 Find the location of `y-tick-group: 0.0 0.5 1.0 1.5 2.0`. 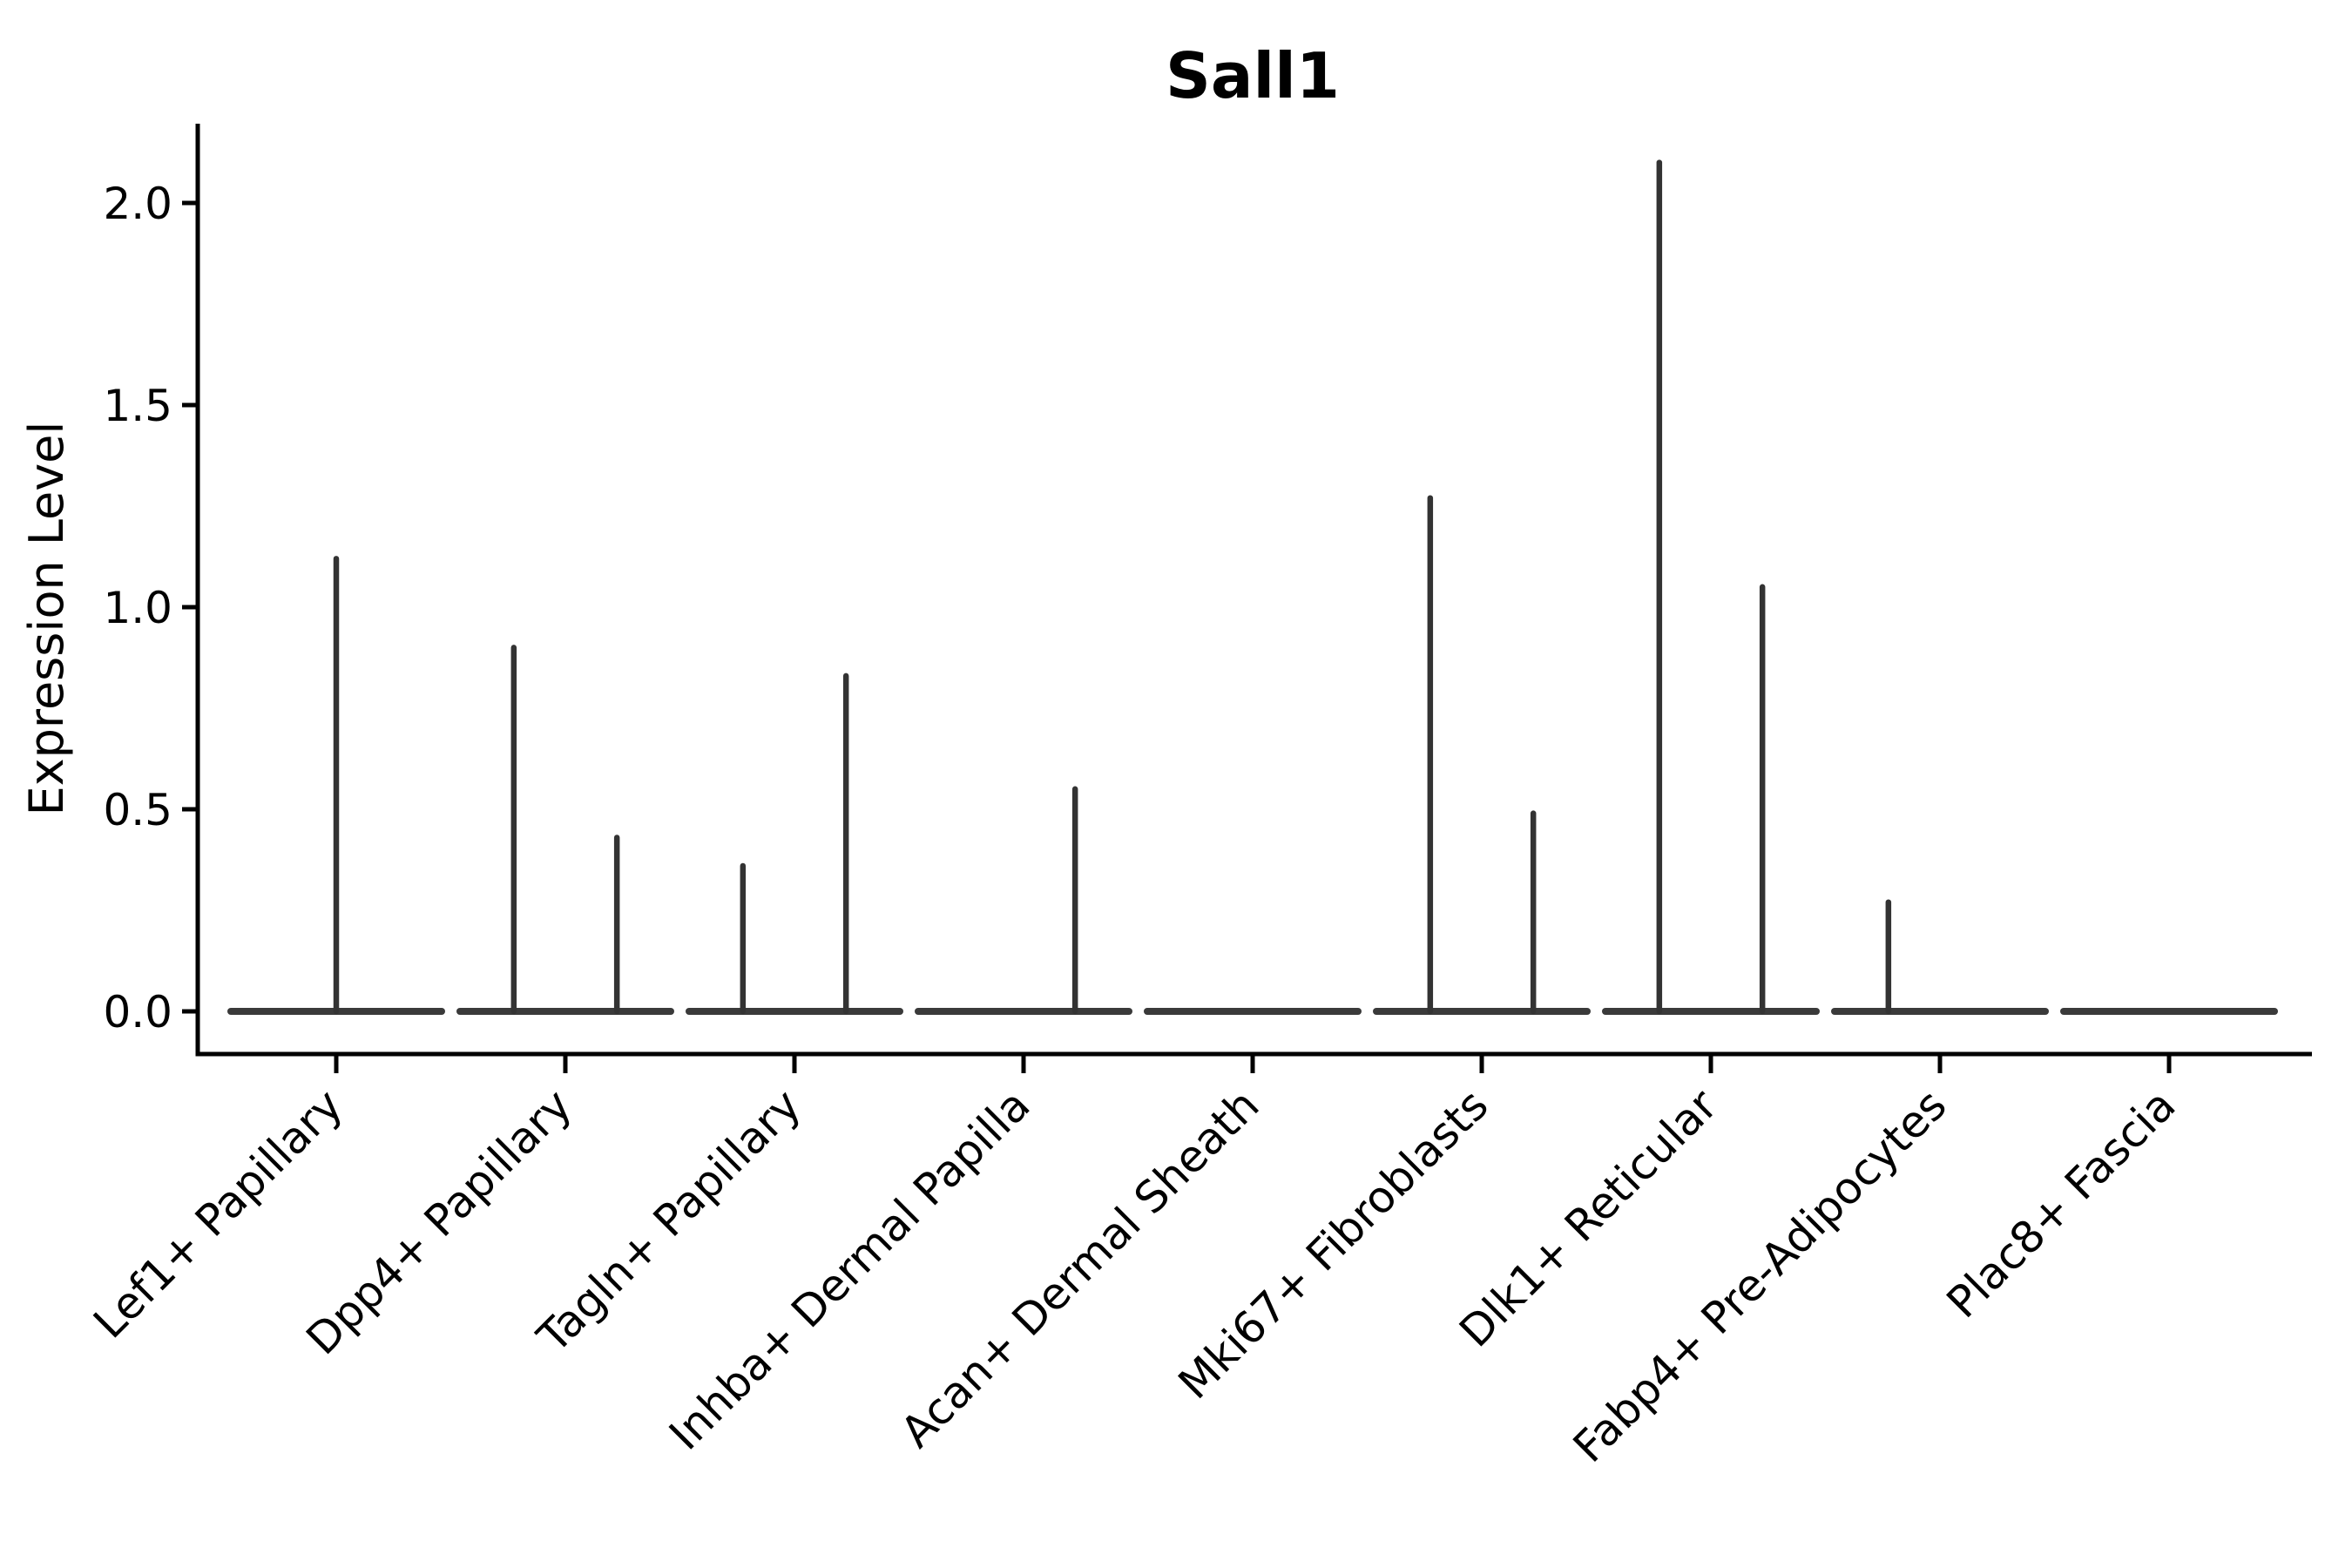

y-tick-group: 0.0 0.5 1.0 1.5 2.0 is located at coordinates (150, 608).